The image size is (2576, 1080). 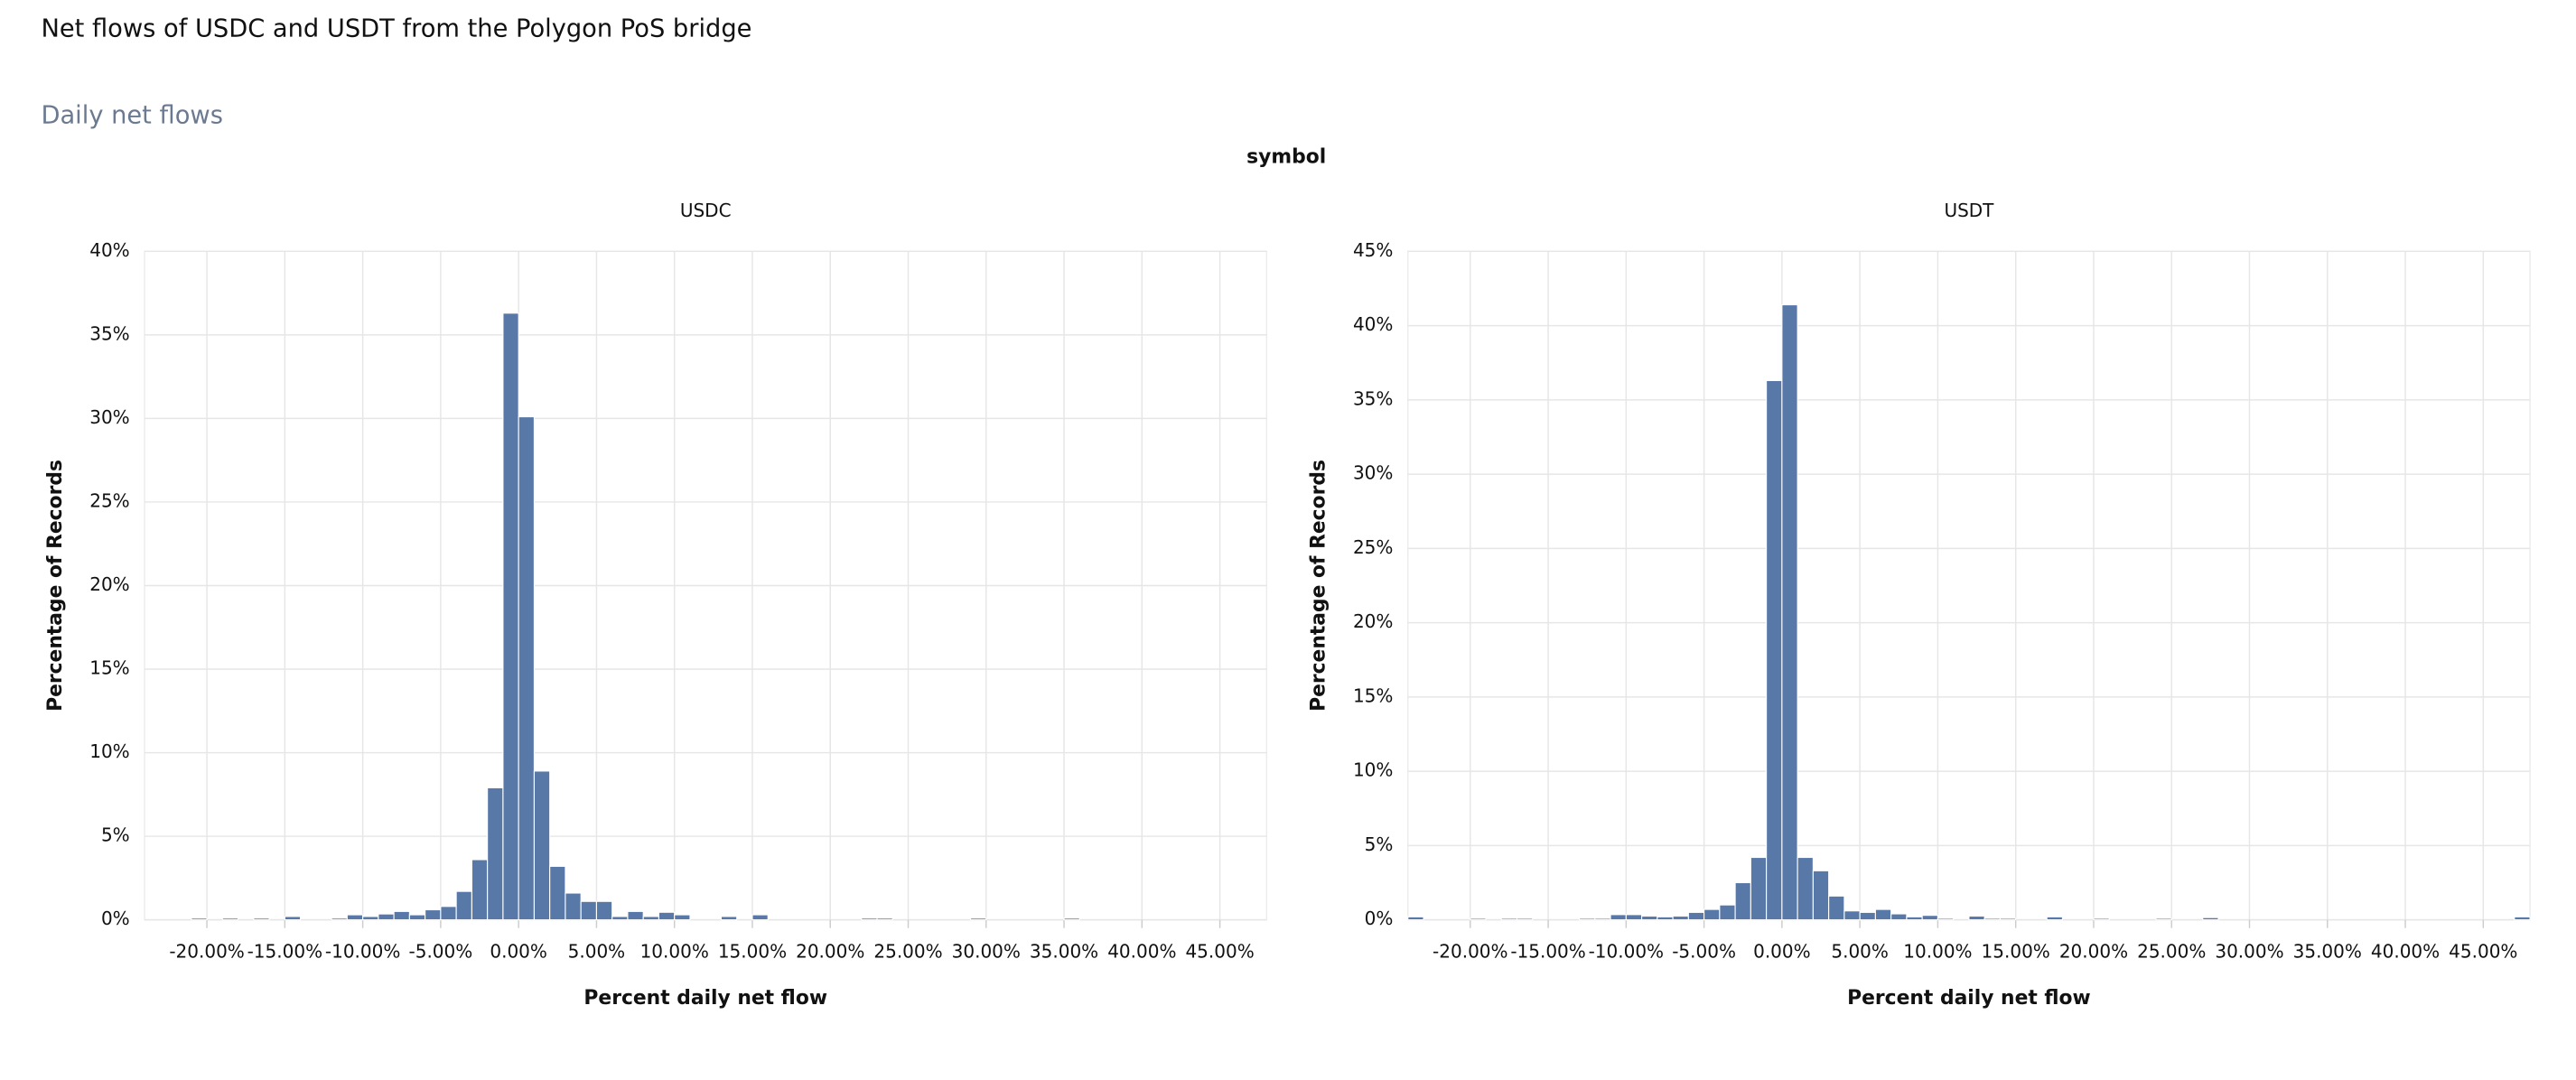 What do you see at coordinates (131, 116) in the screenshot?
I see `subtitle: Daily net flows` at bounding box center [131, 116].